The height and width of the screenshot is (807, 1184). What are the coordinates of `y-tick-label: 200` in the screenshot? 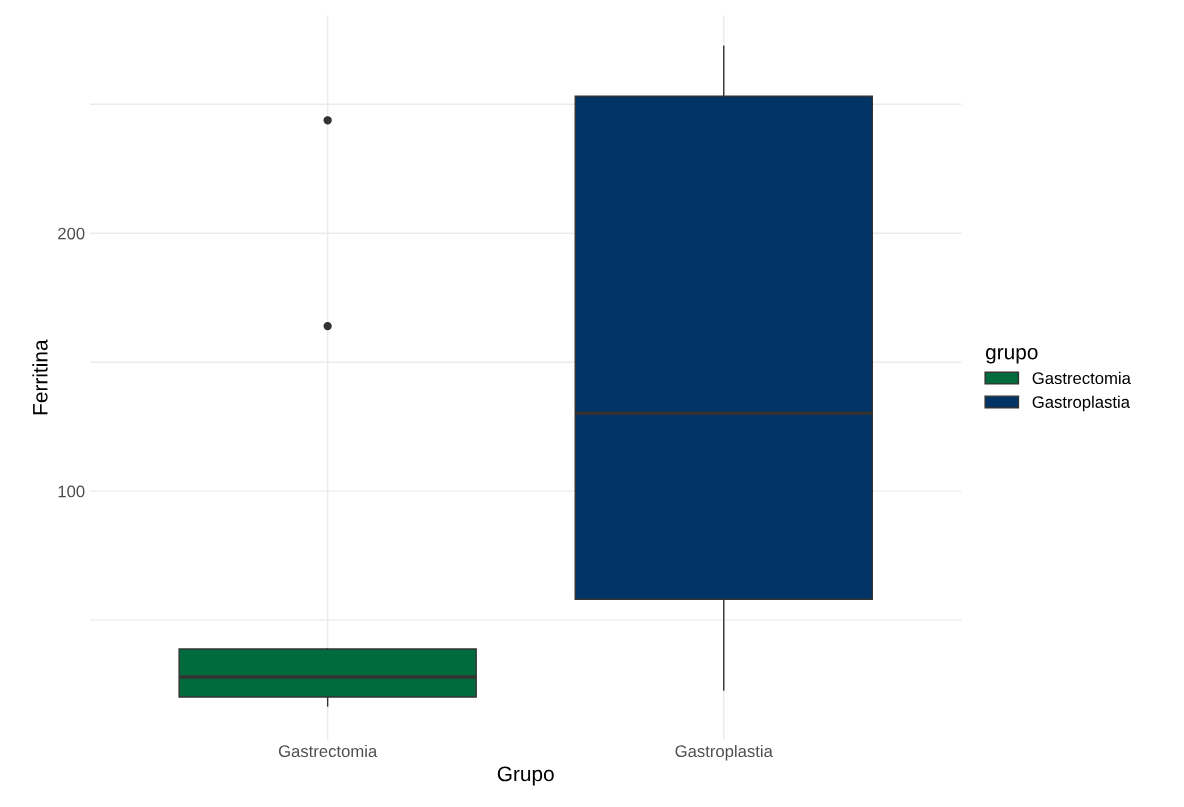 It's located at (71, 233).